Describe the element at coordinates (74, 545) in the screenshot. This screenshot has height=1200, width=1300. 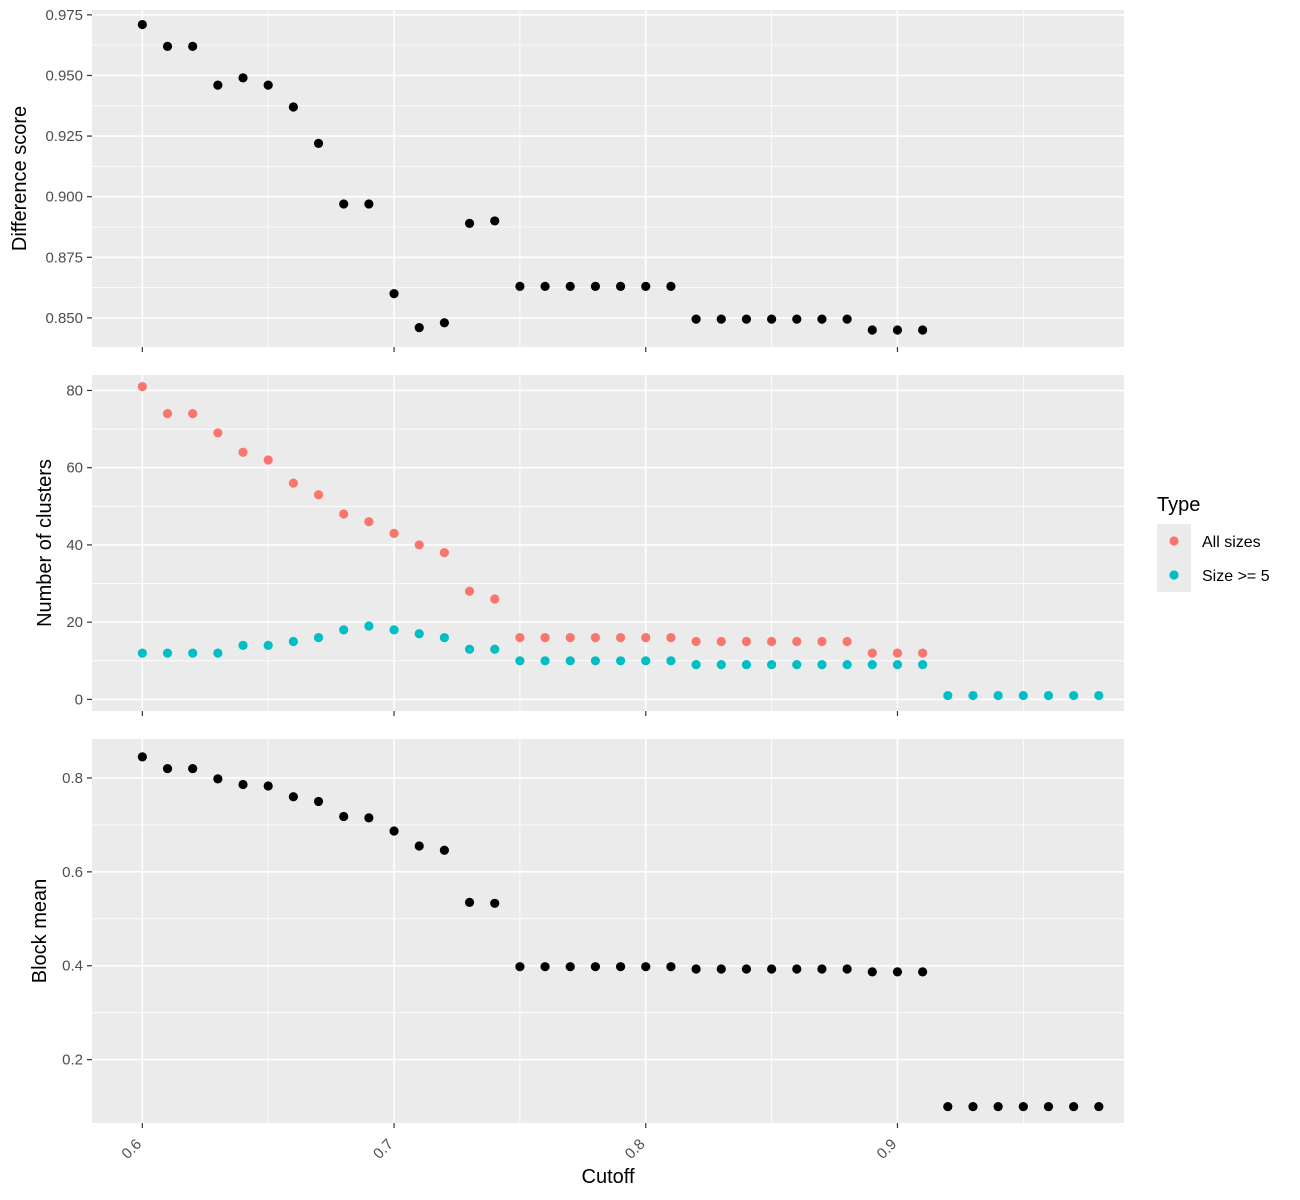
I see `y-tick-label: 40` at that location.